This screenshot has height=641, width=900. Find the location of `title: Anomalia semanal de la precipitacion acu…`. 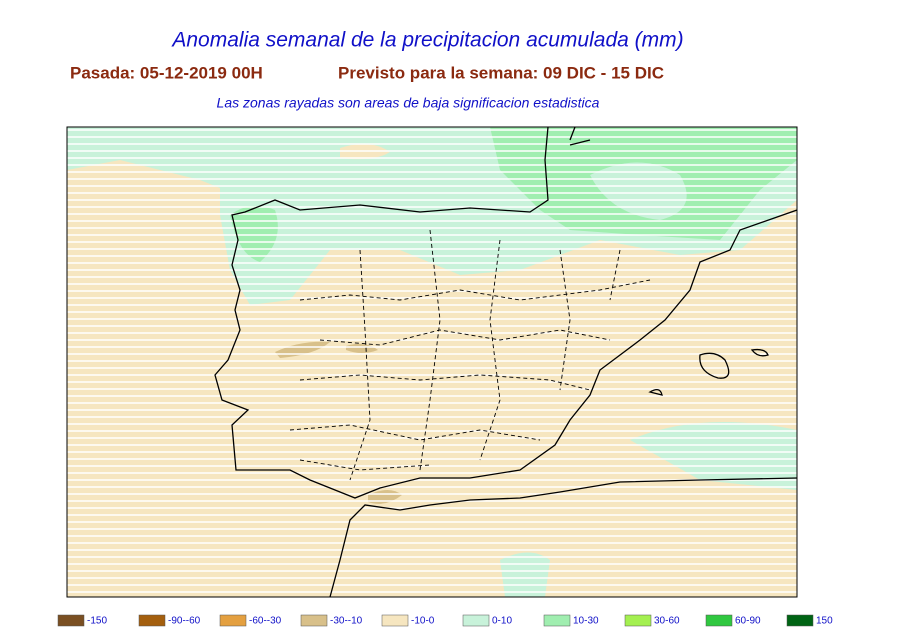

title: Anomalia semanal de la precipitacion acu… is located at coordinates (426, 40).